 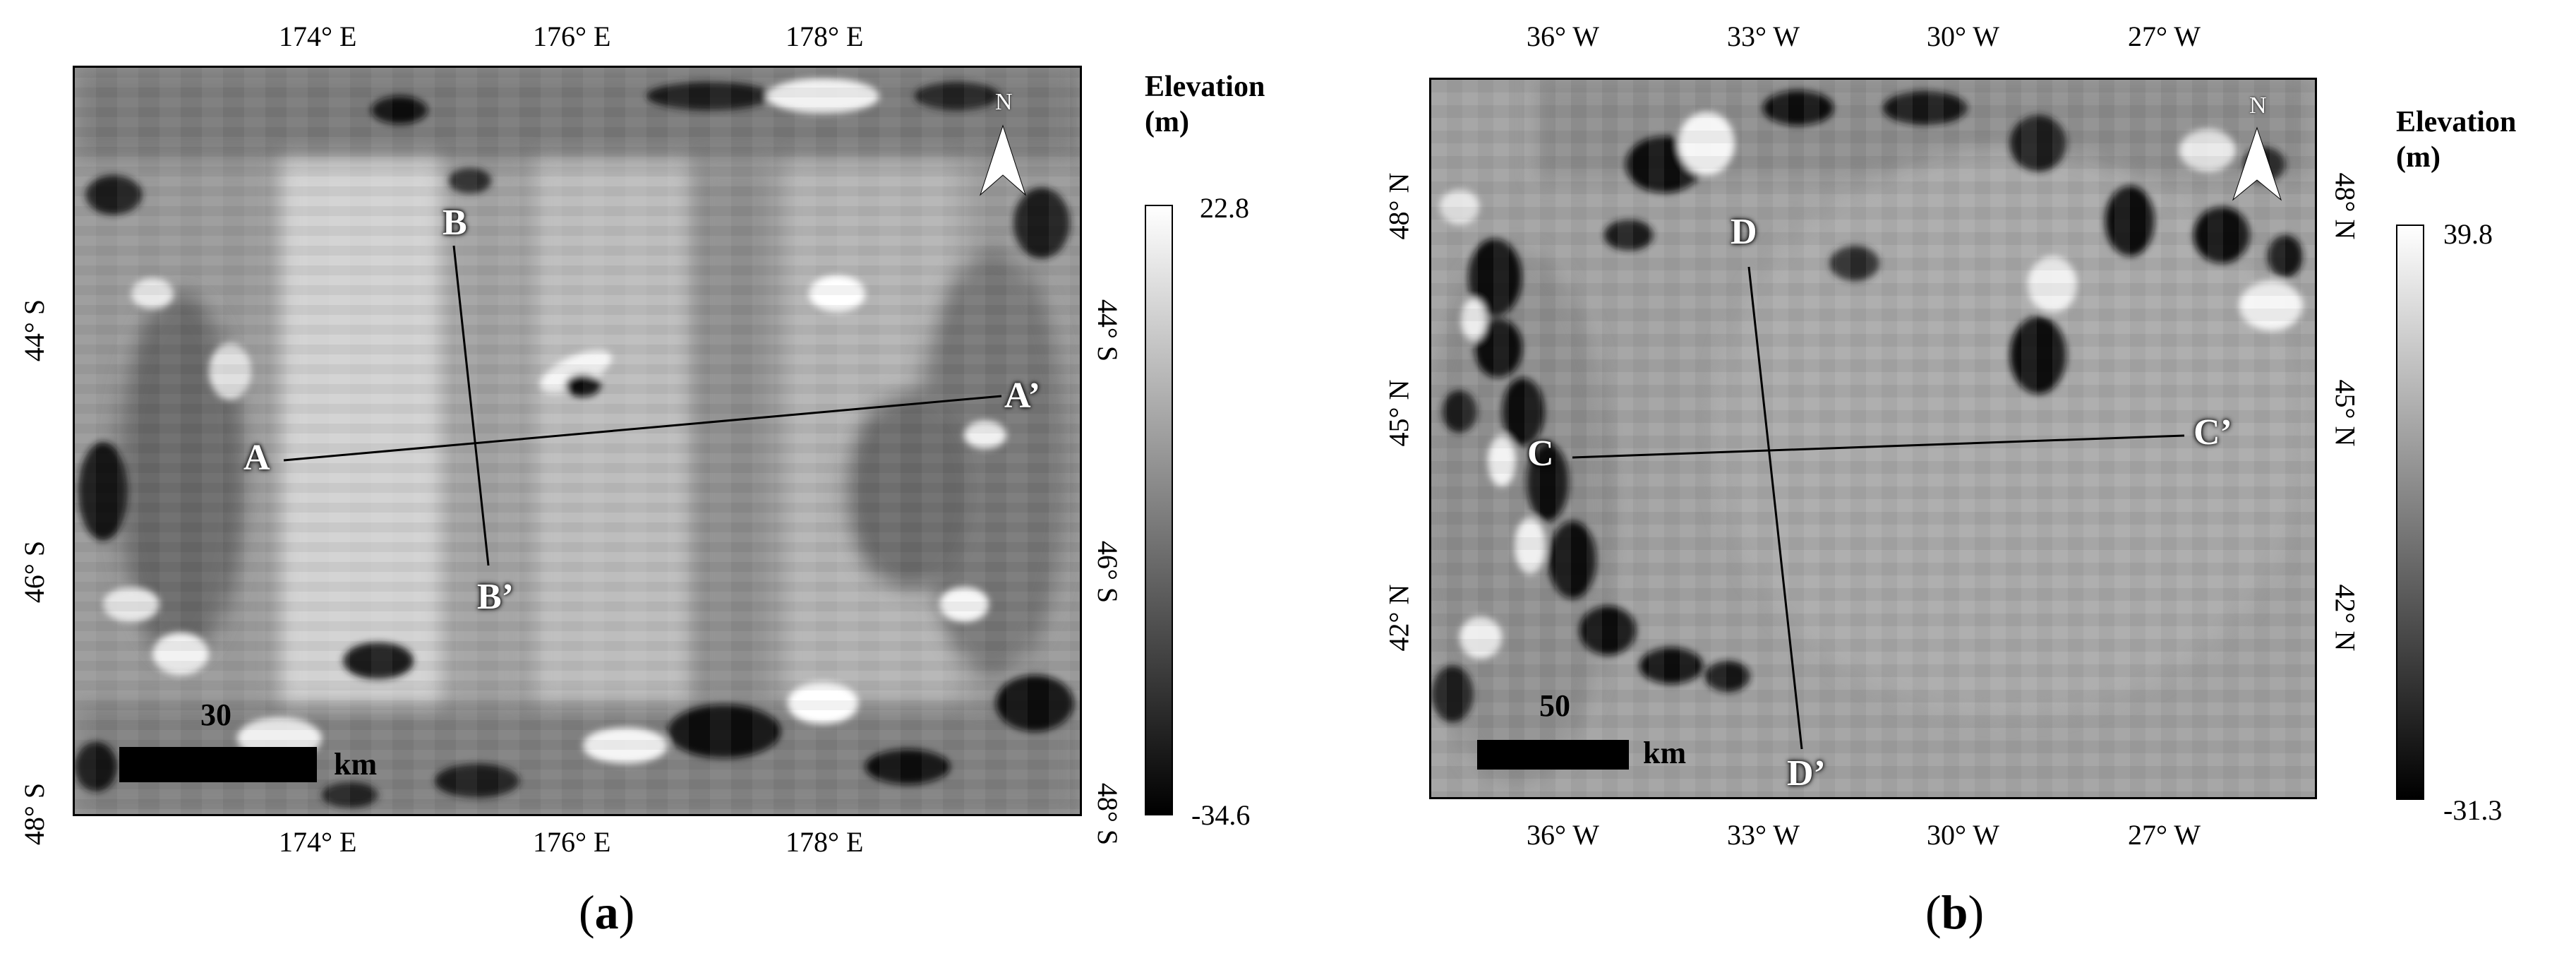 I want to click on colorbar-a, so click(x=1159, y=510).